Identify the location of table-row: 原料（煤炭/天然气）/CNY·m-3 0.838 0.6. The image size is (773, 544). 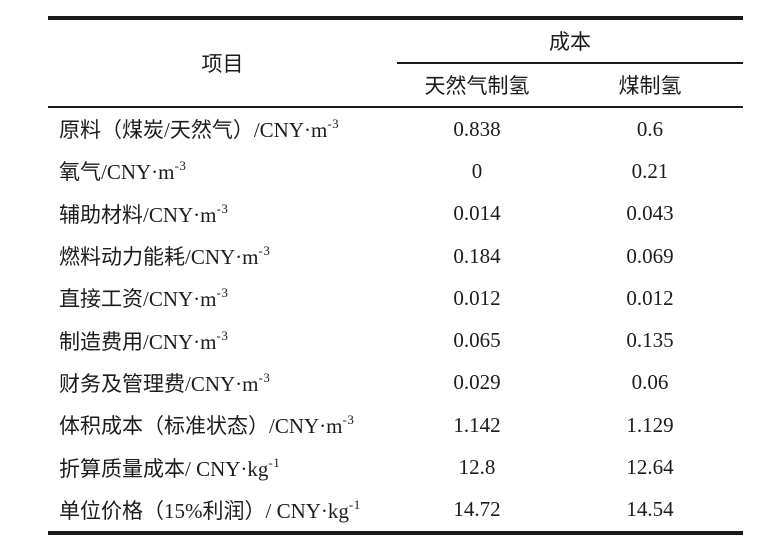
(395, 128).